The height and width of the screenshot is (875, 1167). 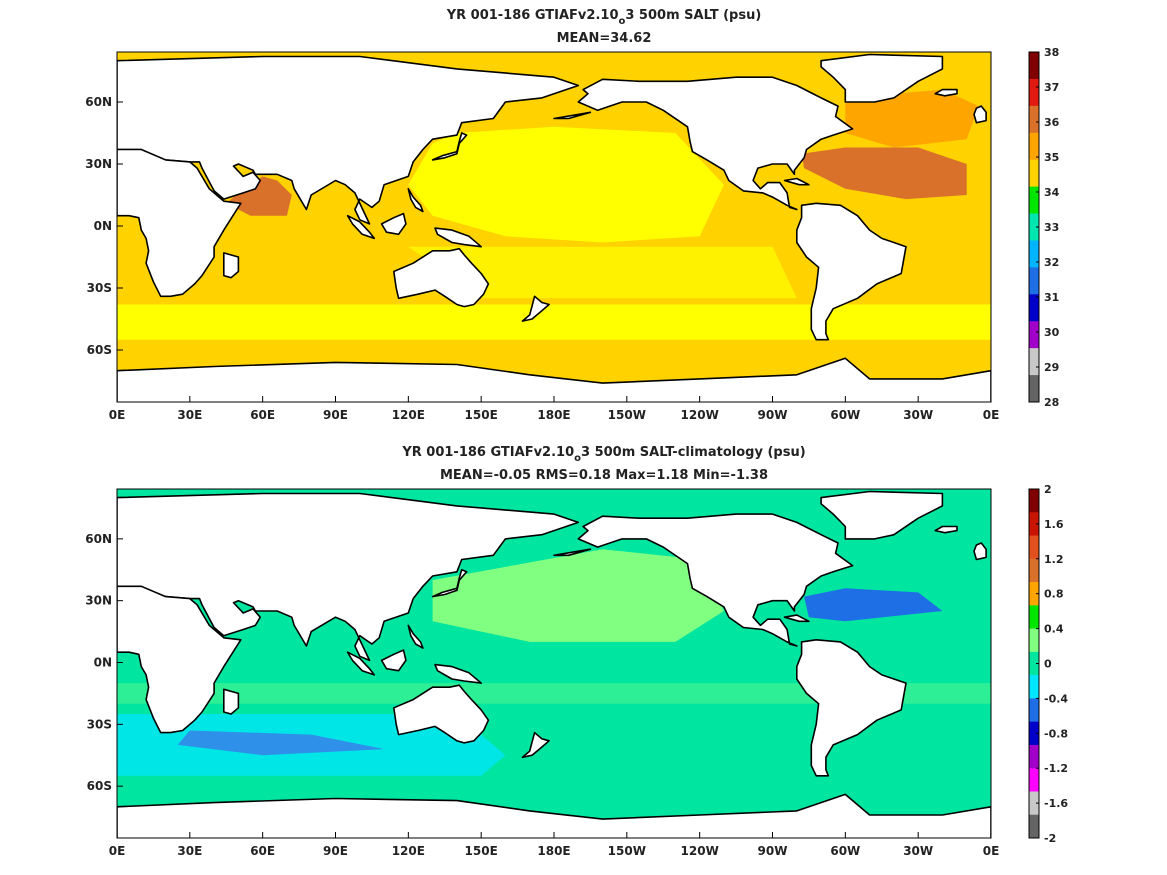 I want to click on x-tick-label: 30E, so click(x=189, y=415).